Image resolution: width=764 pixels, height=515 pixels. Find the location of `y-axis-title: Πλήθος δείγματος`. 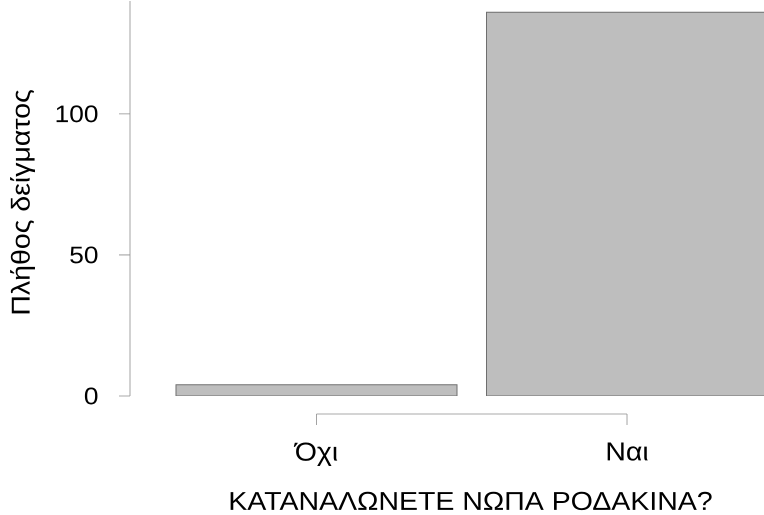

y-axis-title: Πλήθος δείγματος is located at coordinates (22, 202).